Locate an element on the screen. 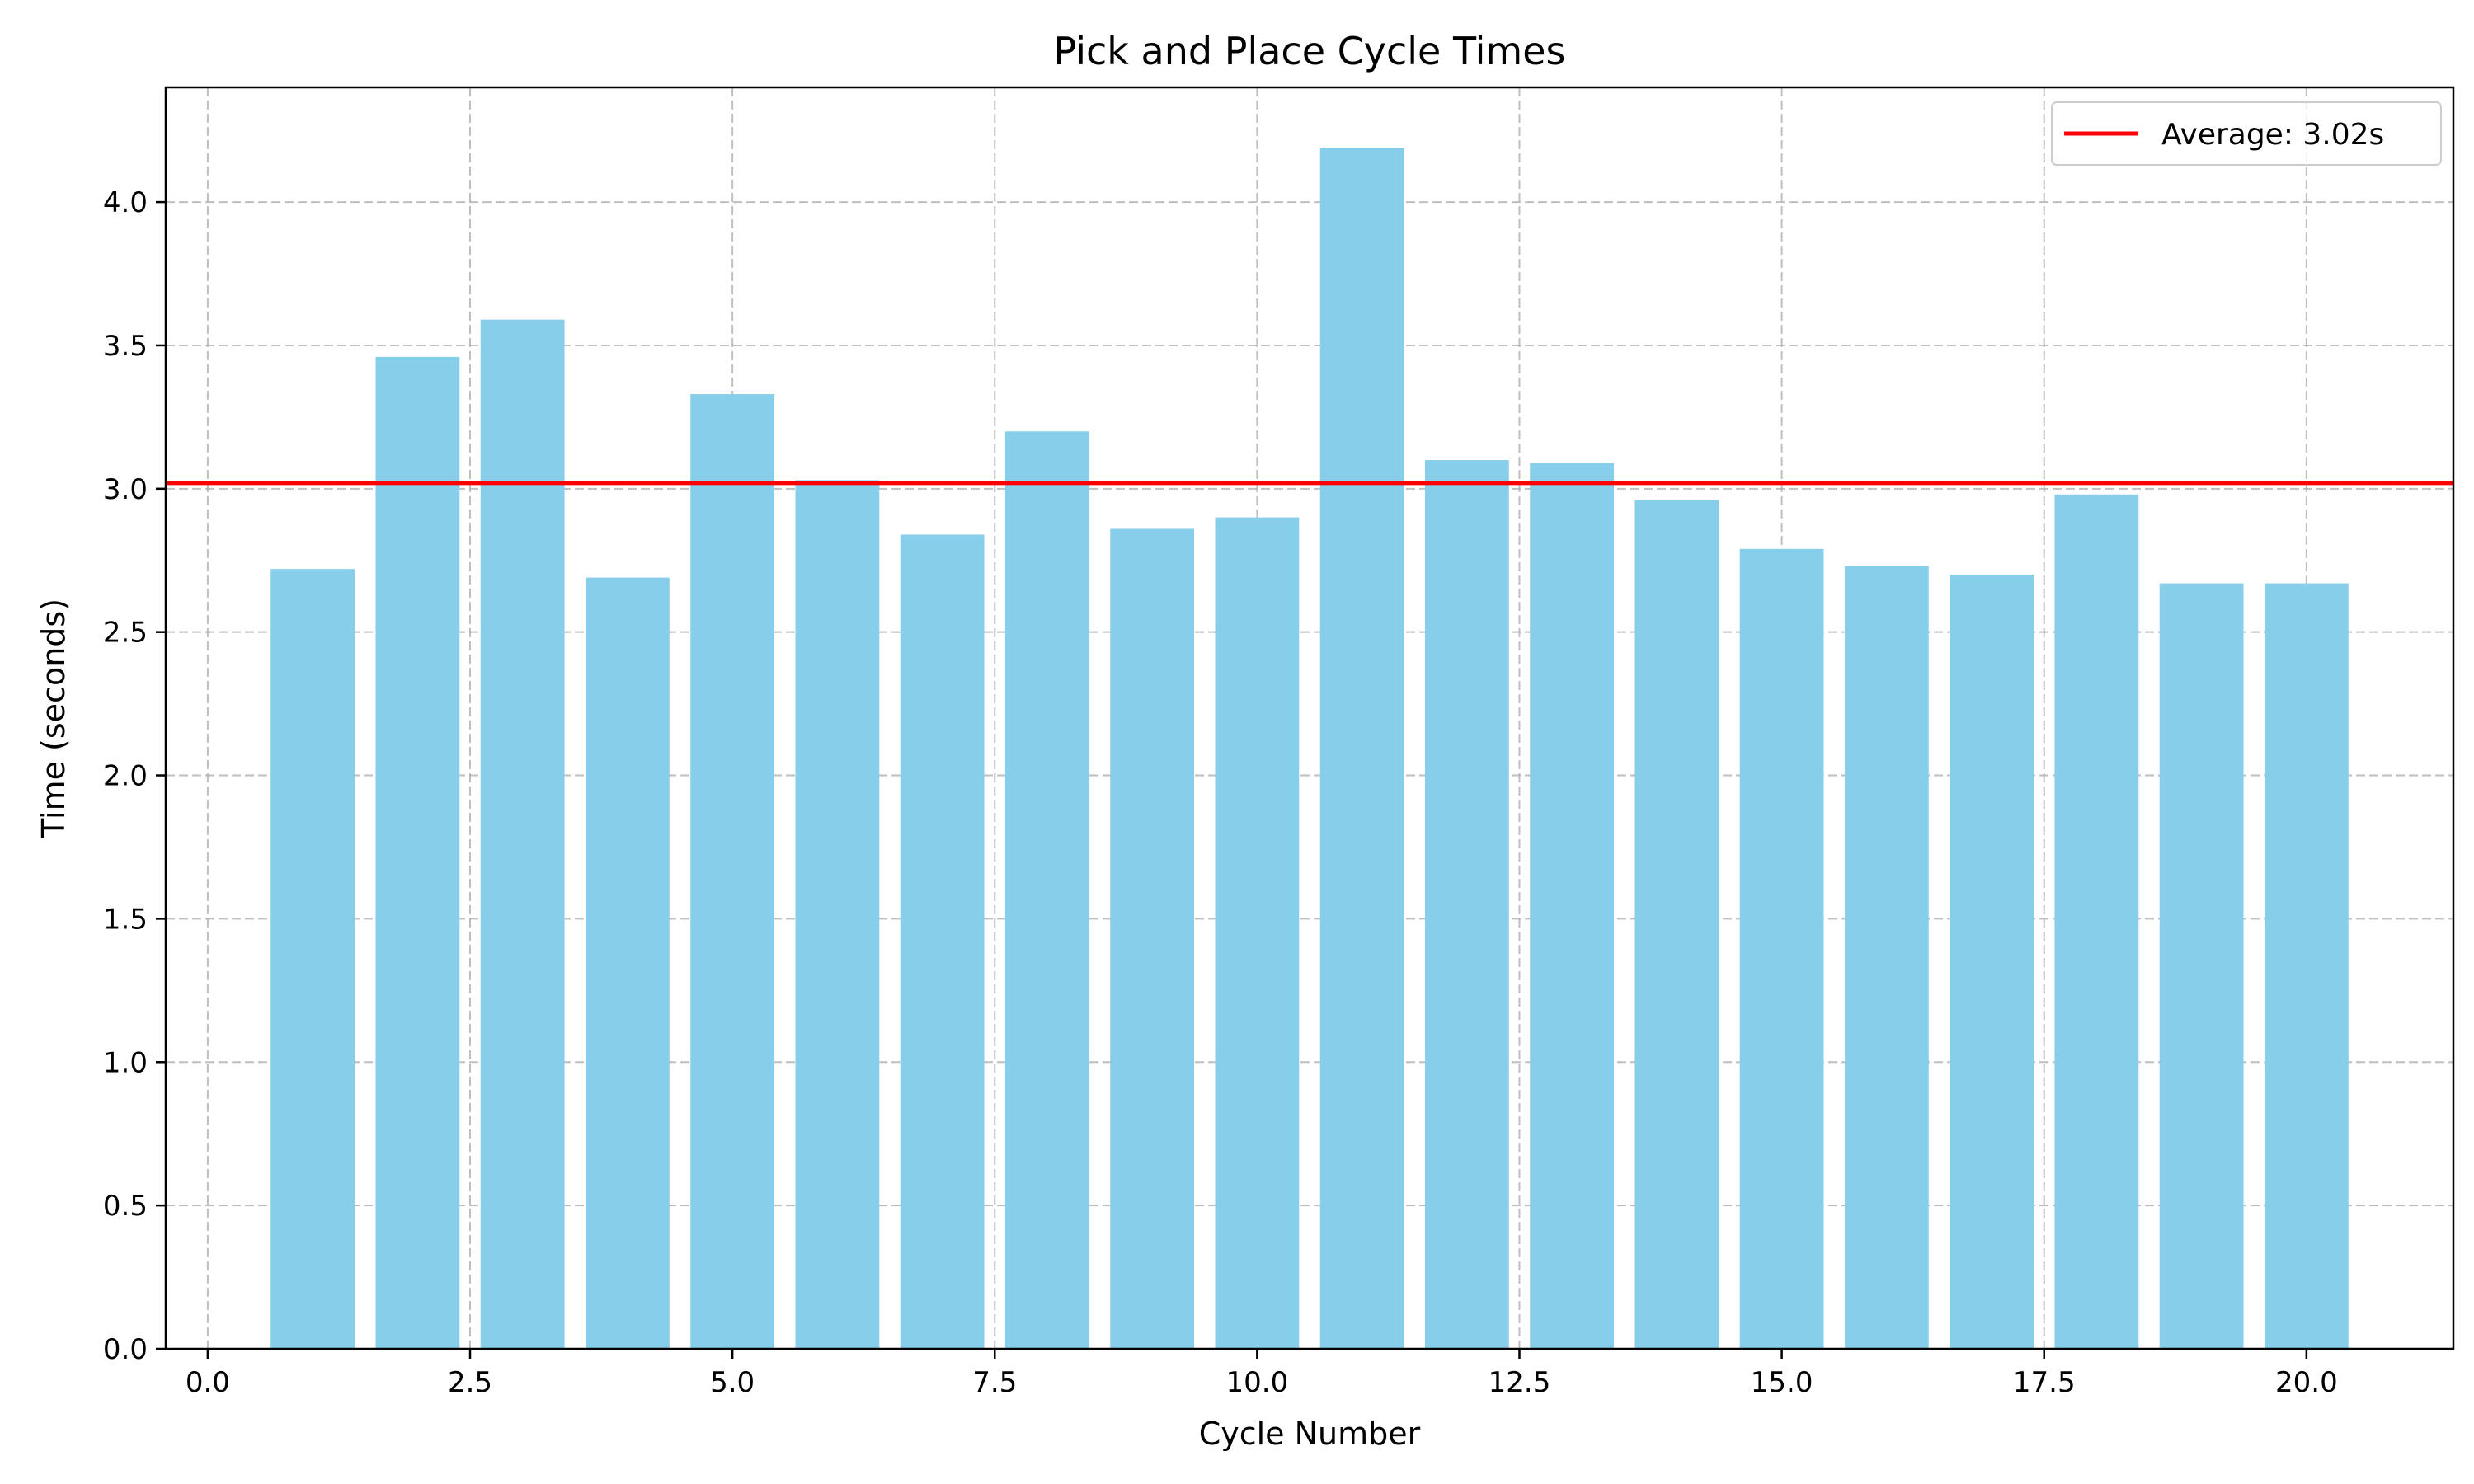 This screenshot has width=2474, height=1484. y-tick-label: 3.5 is located at coordinates (125, 346).